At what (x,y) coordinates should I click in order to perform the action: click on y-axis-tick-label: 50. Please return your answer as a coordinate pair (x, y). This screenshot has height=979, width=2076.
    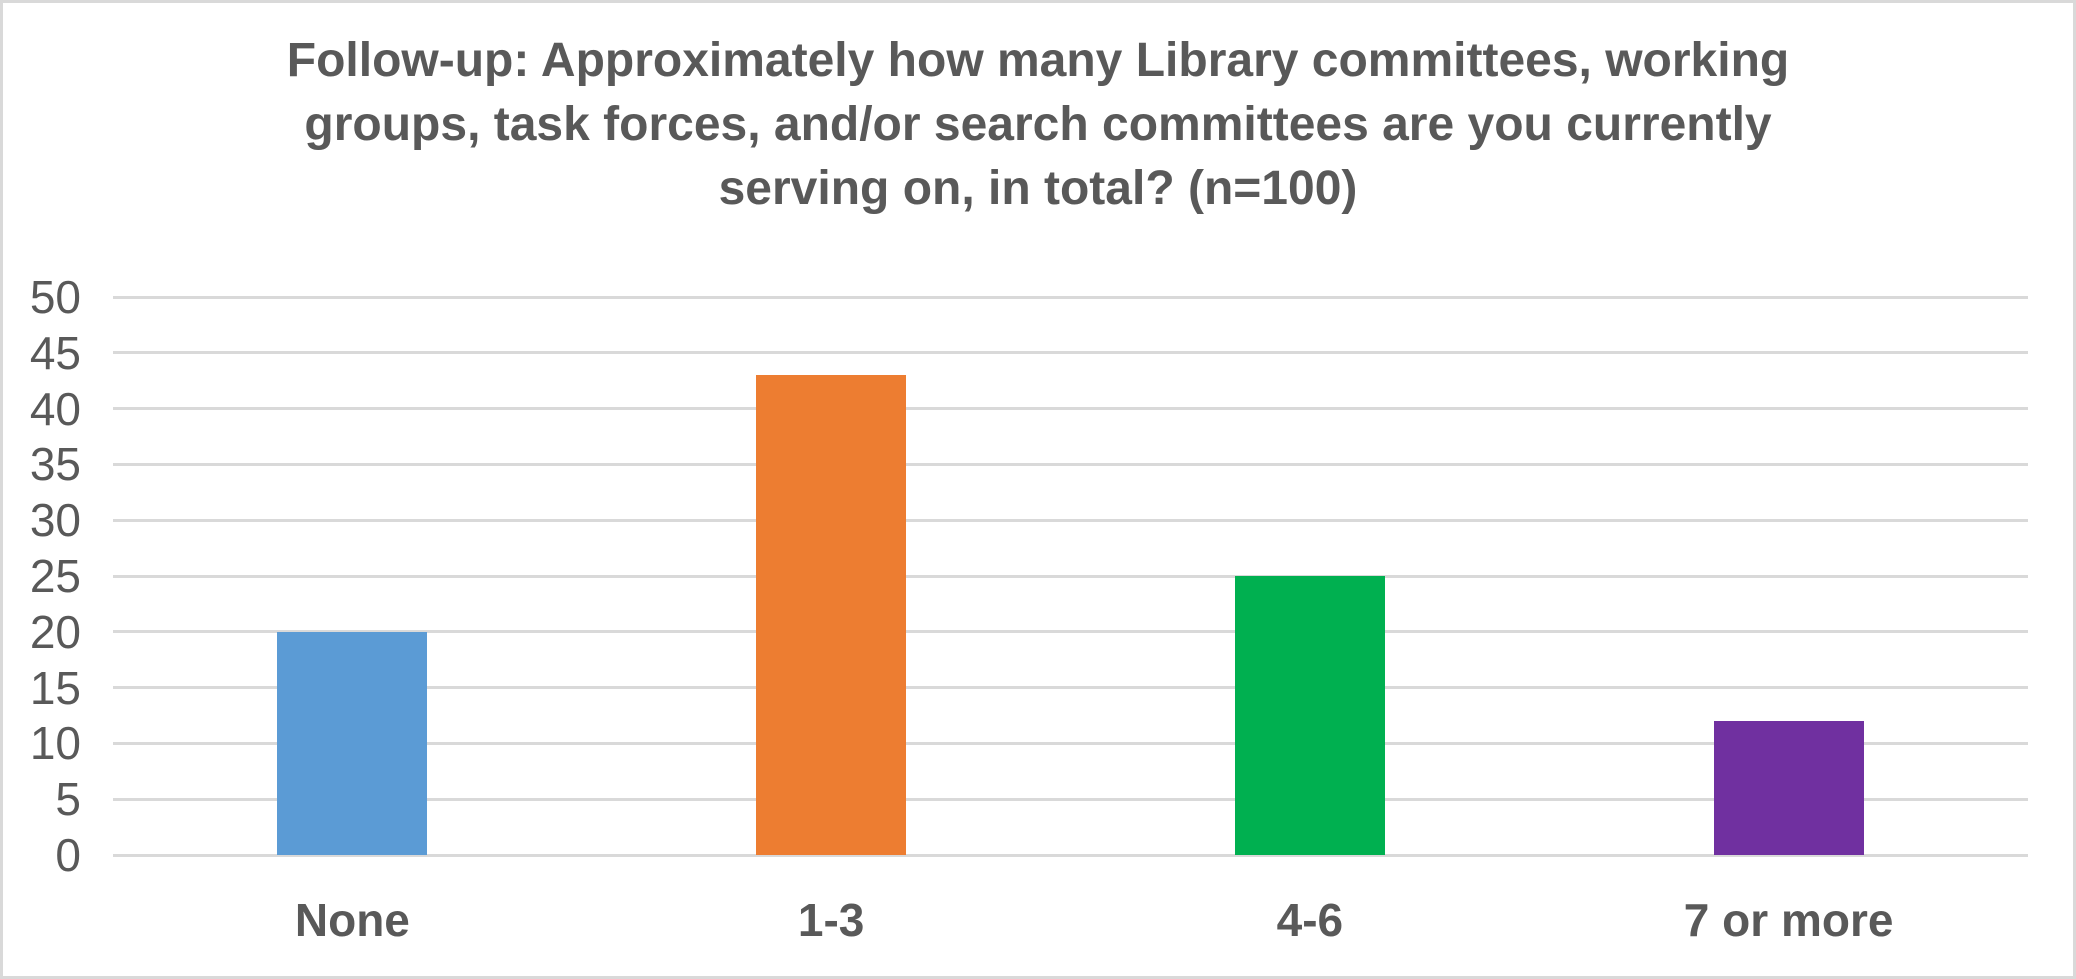
    Looking at the image, I should click on (55, 297).